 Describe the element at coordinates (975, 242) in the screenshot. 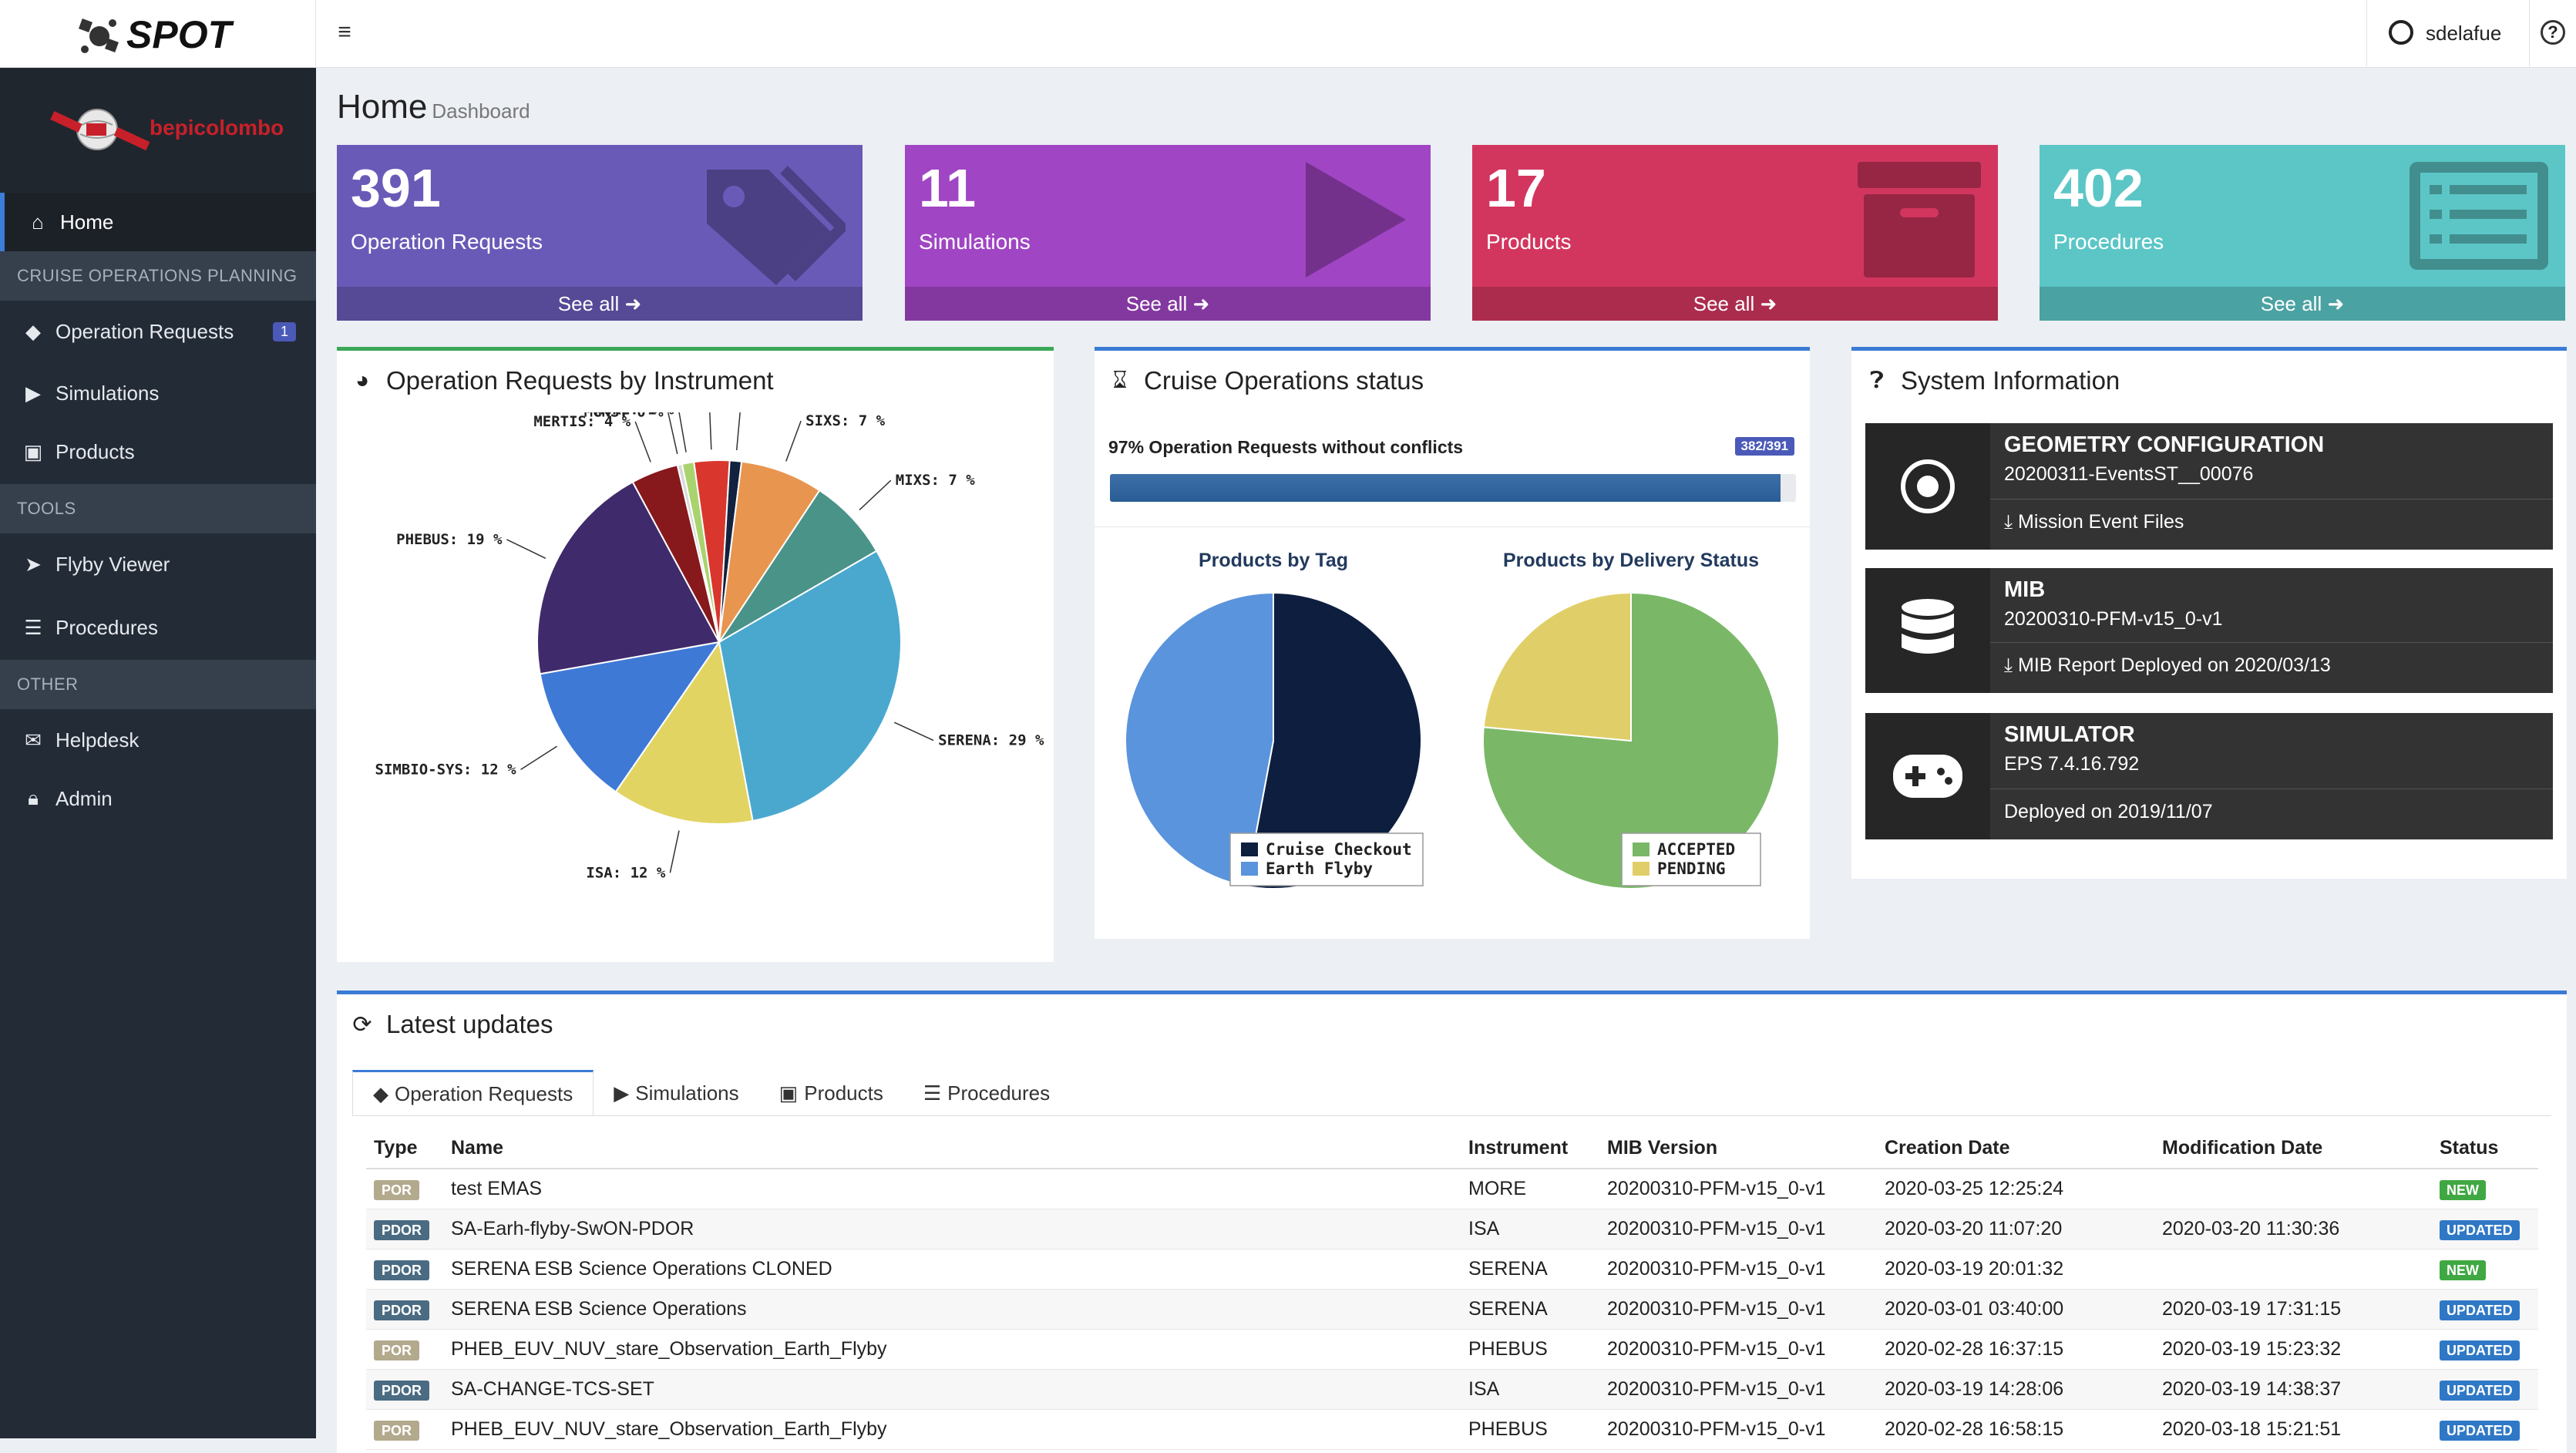

I see `card-label: Simulations` at that location.